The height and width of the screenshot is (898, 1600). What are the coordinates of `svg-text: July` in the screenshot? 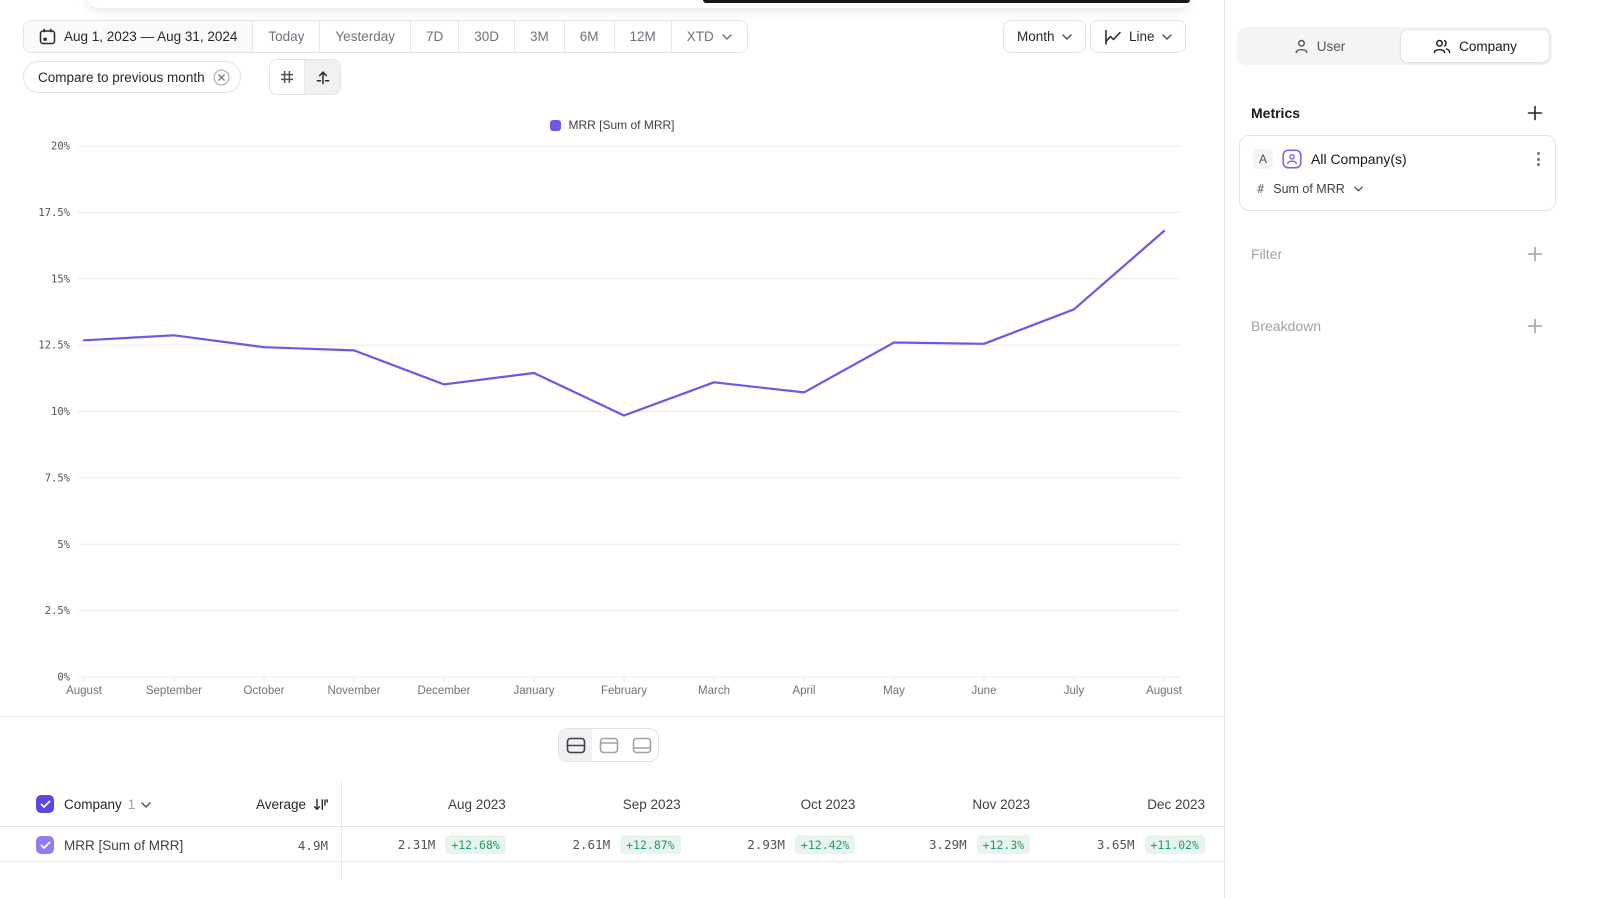 It's located at (1074, 691).